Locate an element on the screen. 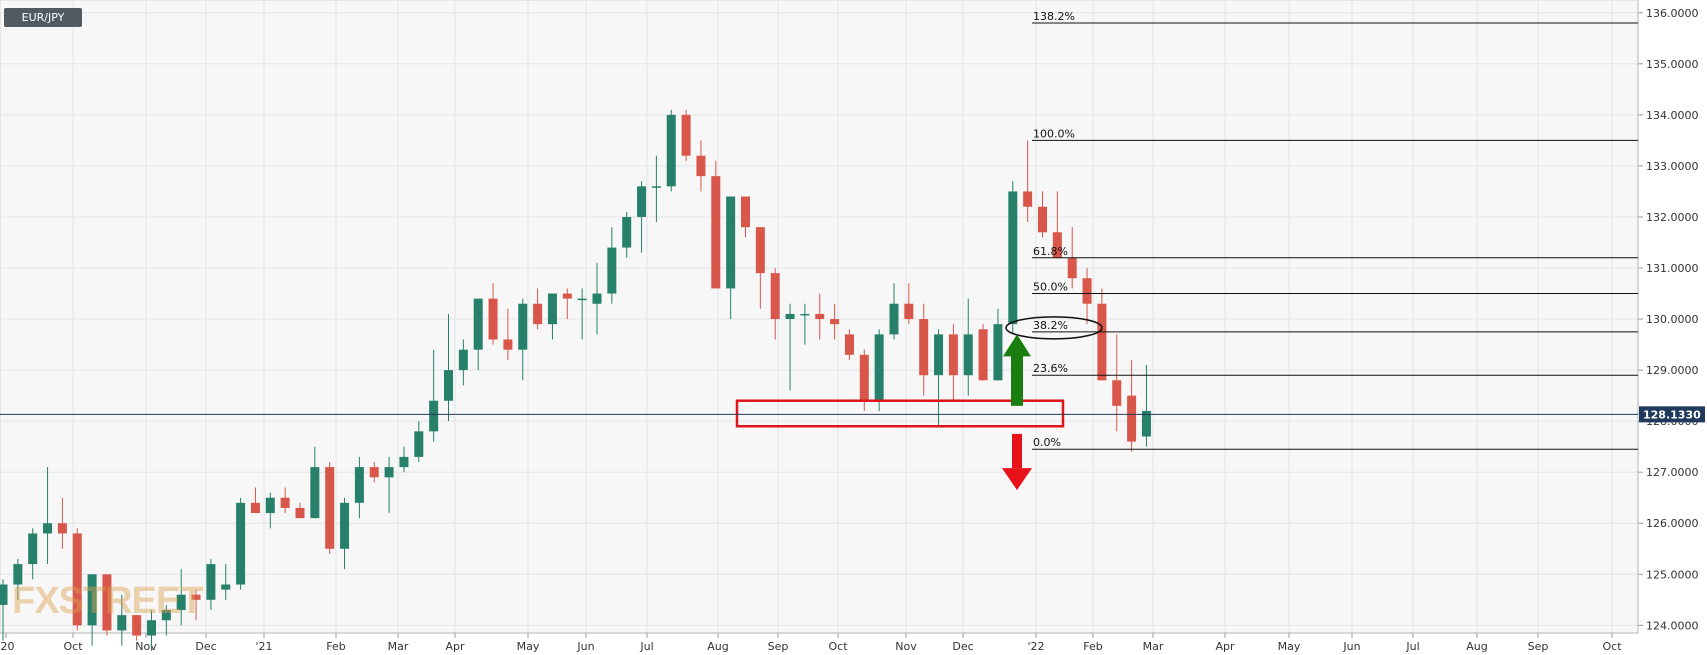 The height and width of the screenshot is (655, 1707). fib-level-label: 138.2% is located at coordinates (1054, 16).